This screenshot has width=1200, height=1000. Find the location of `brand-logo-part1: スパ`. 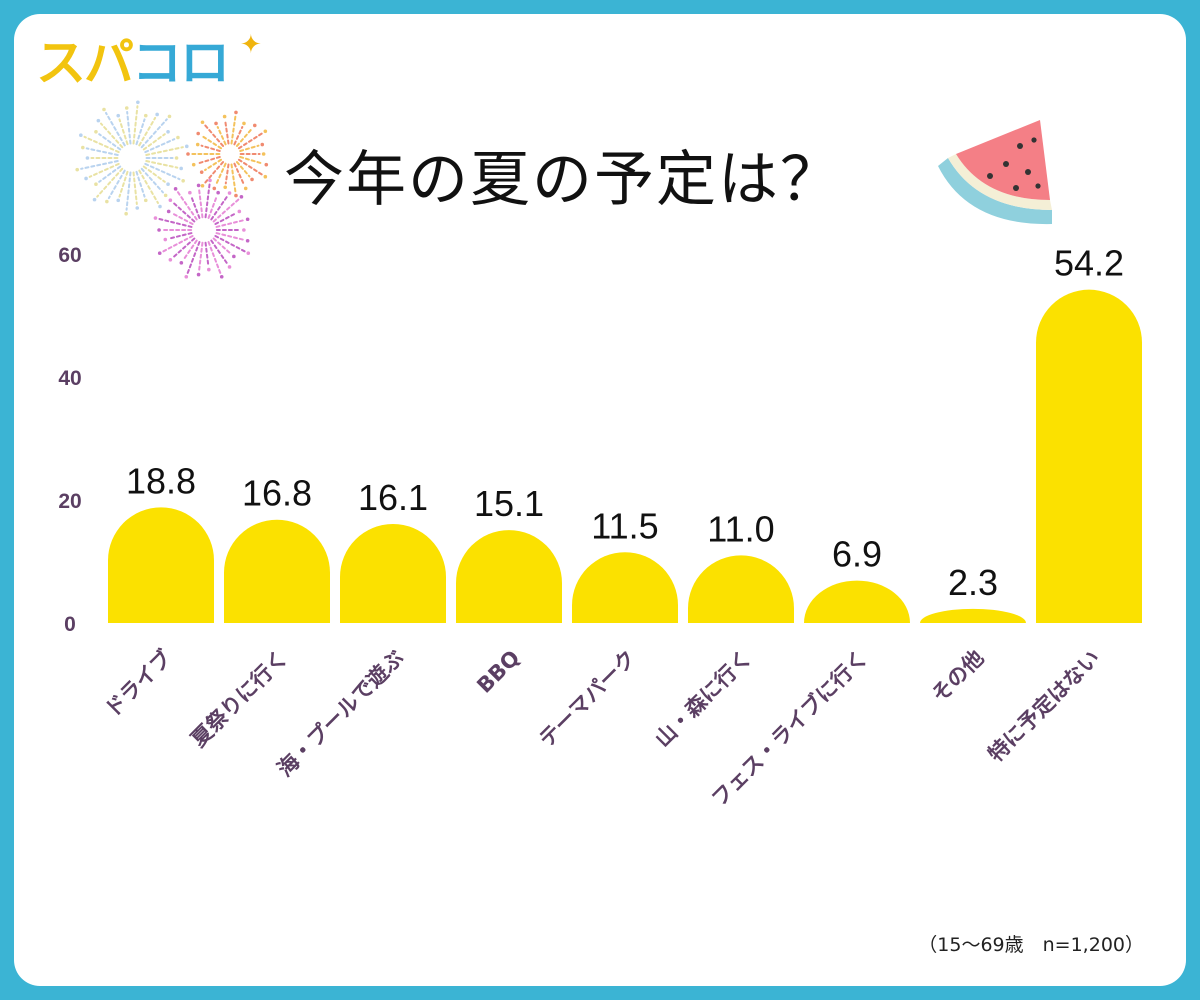

brand-logo-part1: スパ is located at coordinates (85, 63).